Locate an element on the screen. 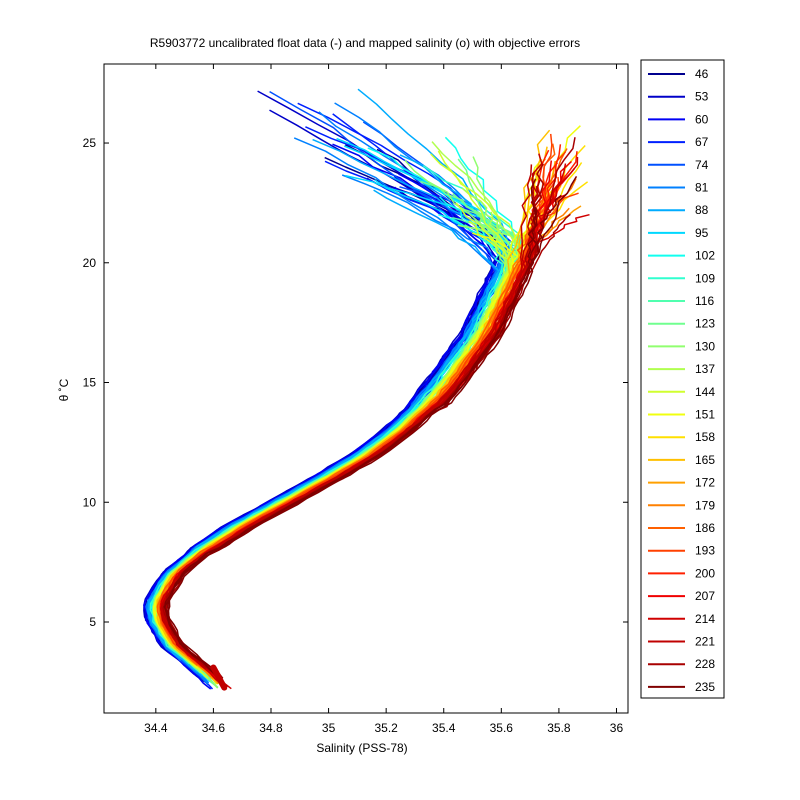 The width and height of the screenshot is (800, 800). x-axis-label: Salinity (PSS-78) is located at coordinates (361, 748).